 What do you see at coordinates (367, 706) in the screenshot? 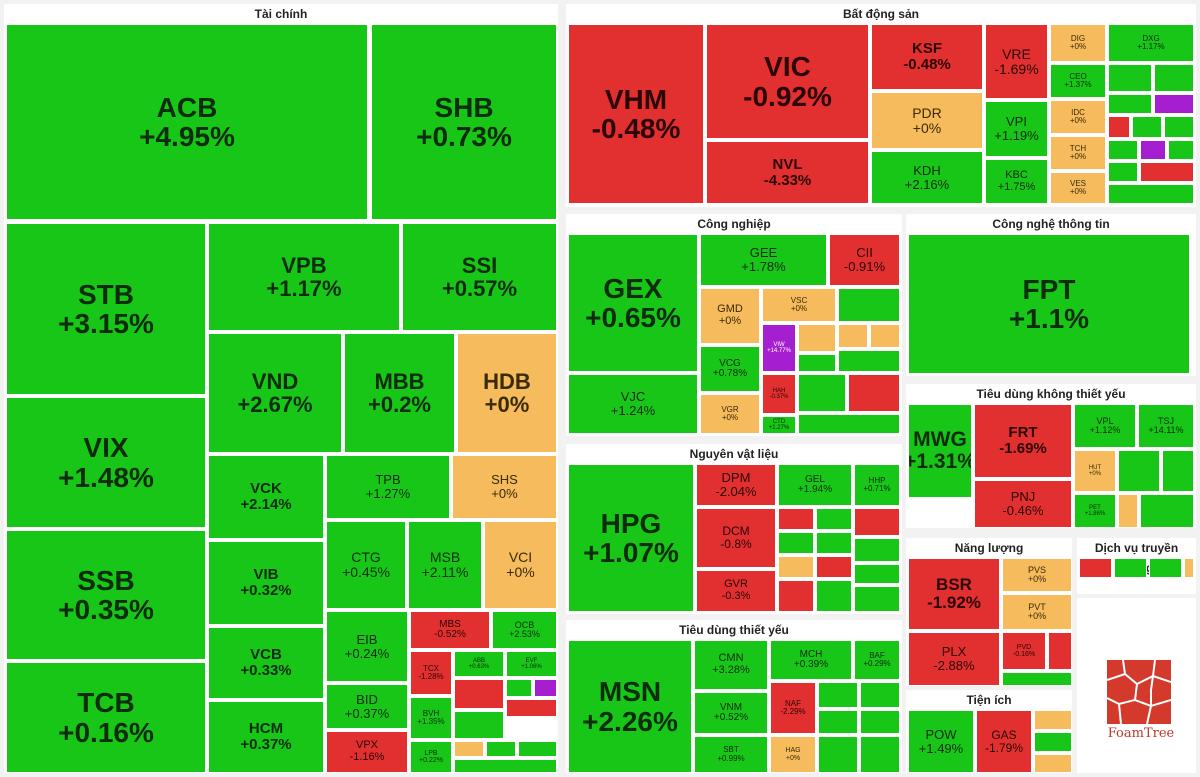
I see `stock-tile-bid: BID +0.37%` at bounding box center [367, 706].